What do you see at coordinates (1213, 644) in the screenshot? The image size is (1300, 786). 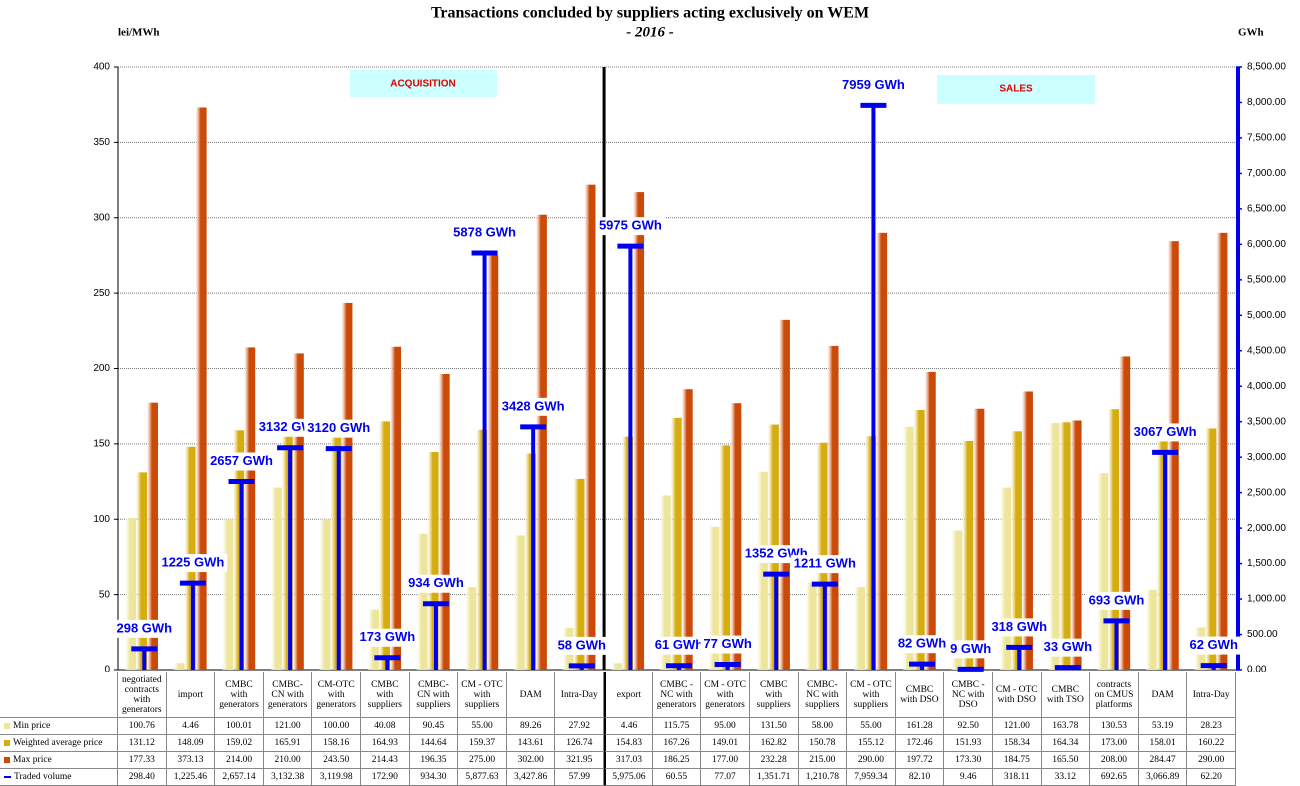 I see `data-label: 62 GWh` at bounding box center [1213, 644].